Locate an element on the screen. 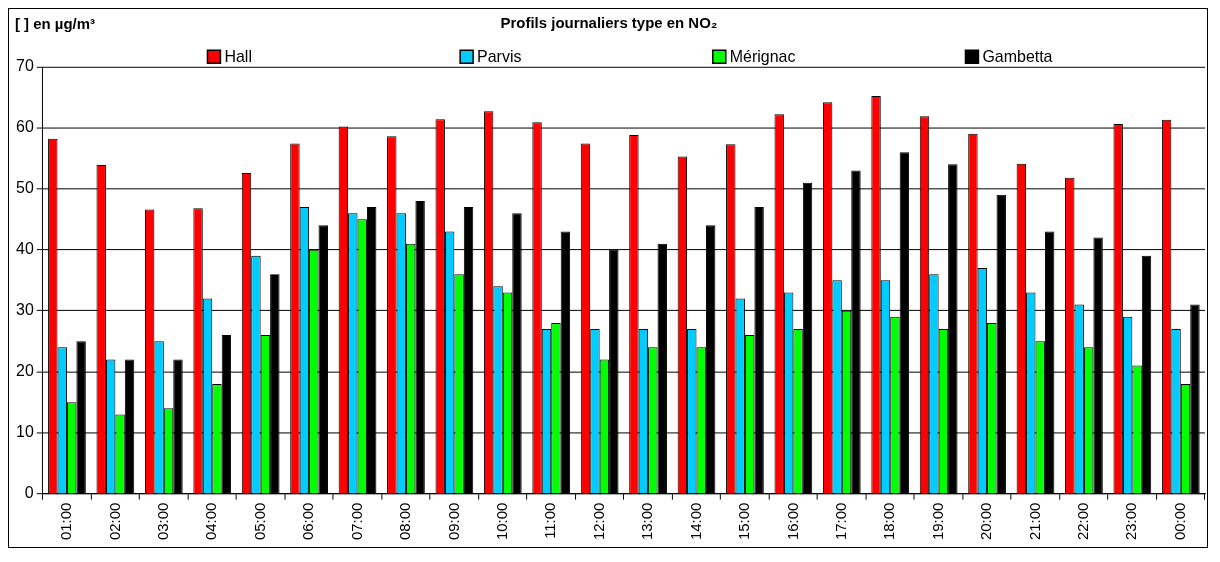  y-tick-label: 40 is located at coordinates (25, 249).